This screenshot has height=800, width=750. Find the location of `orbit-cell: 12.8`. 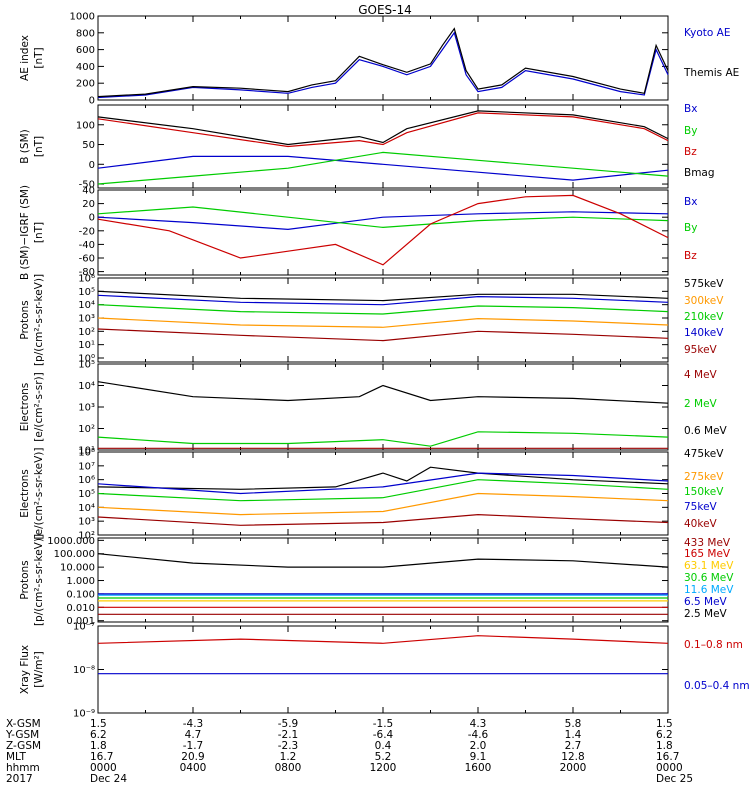

orbit-cell: 12.8 is located at coordinates (572, 757).